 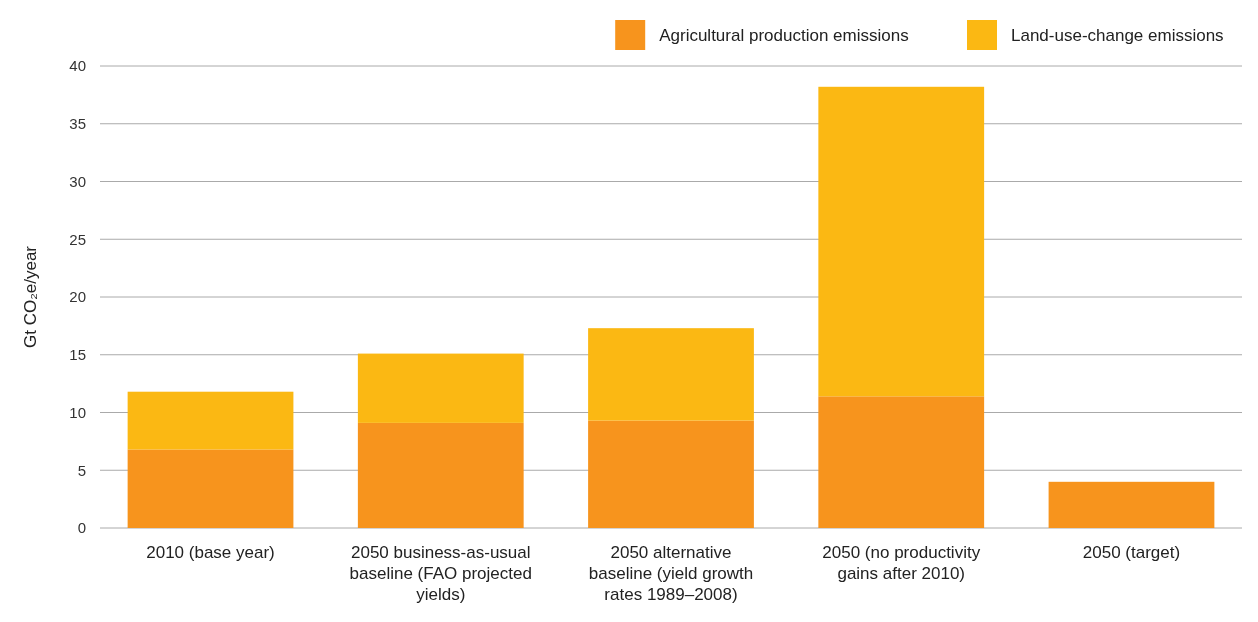 I want to click on y-tick-label: 35, so click(x=77, y=123).